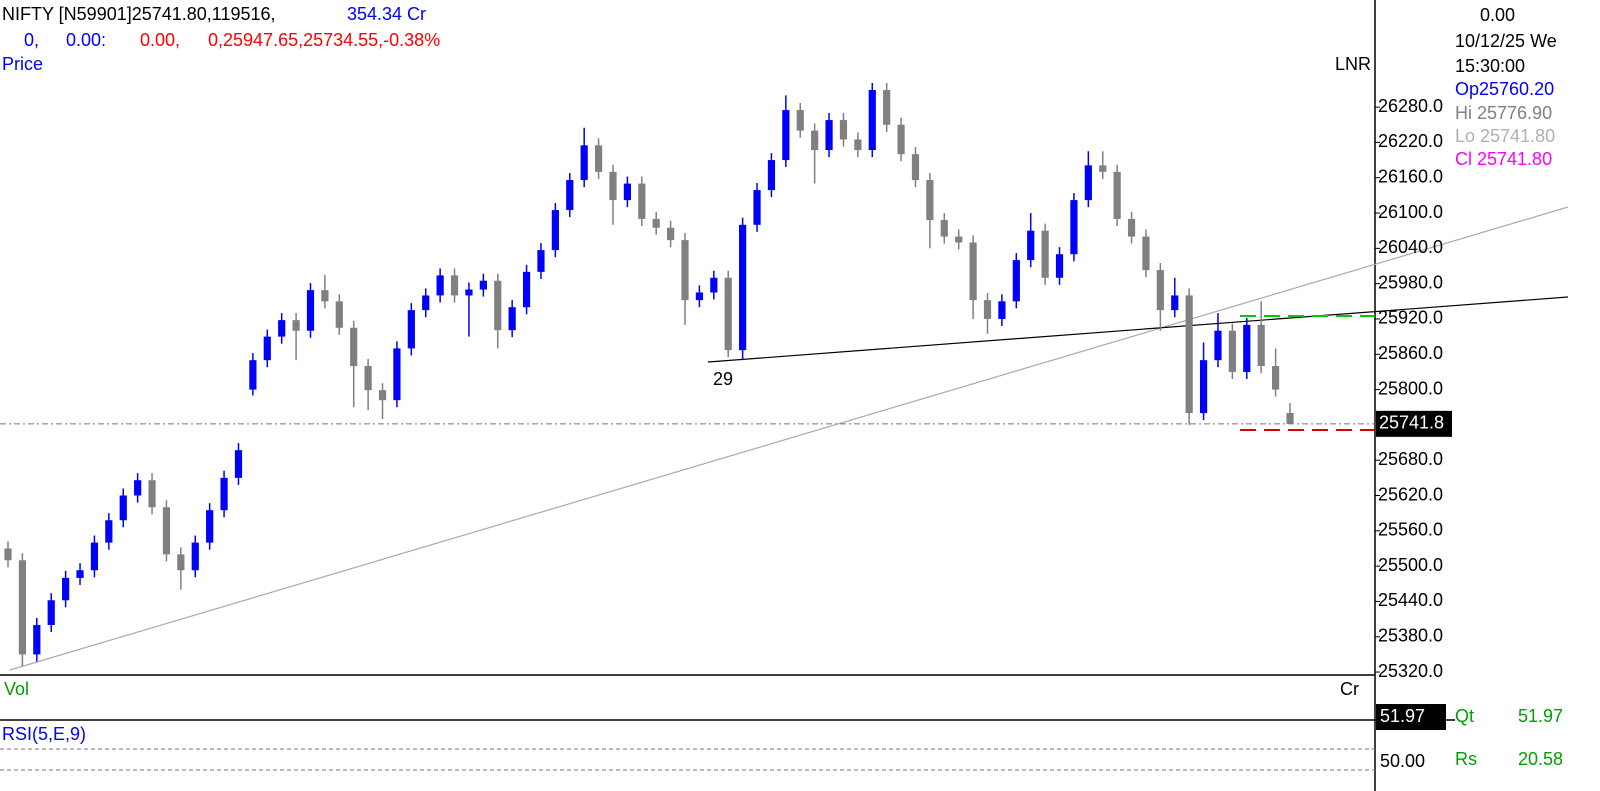  What do you see at coordinates (1410, 212) in the screenshot?
I see `y-tick-label: 26100.0` at bounding box center [1410, 212].